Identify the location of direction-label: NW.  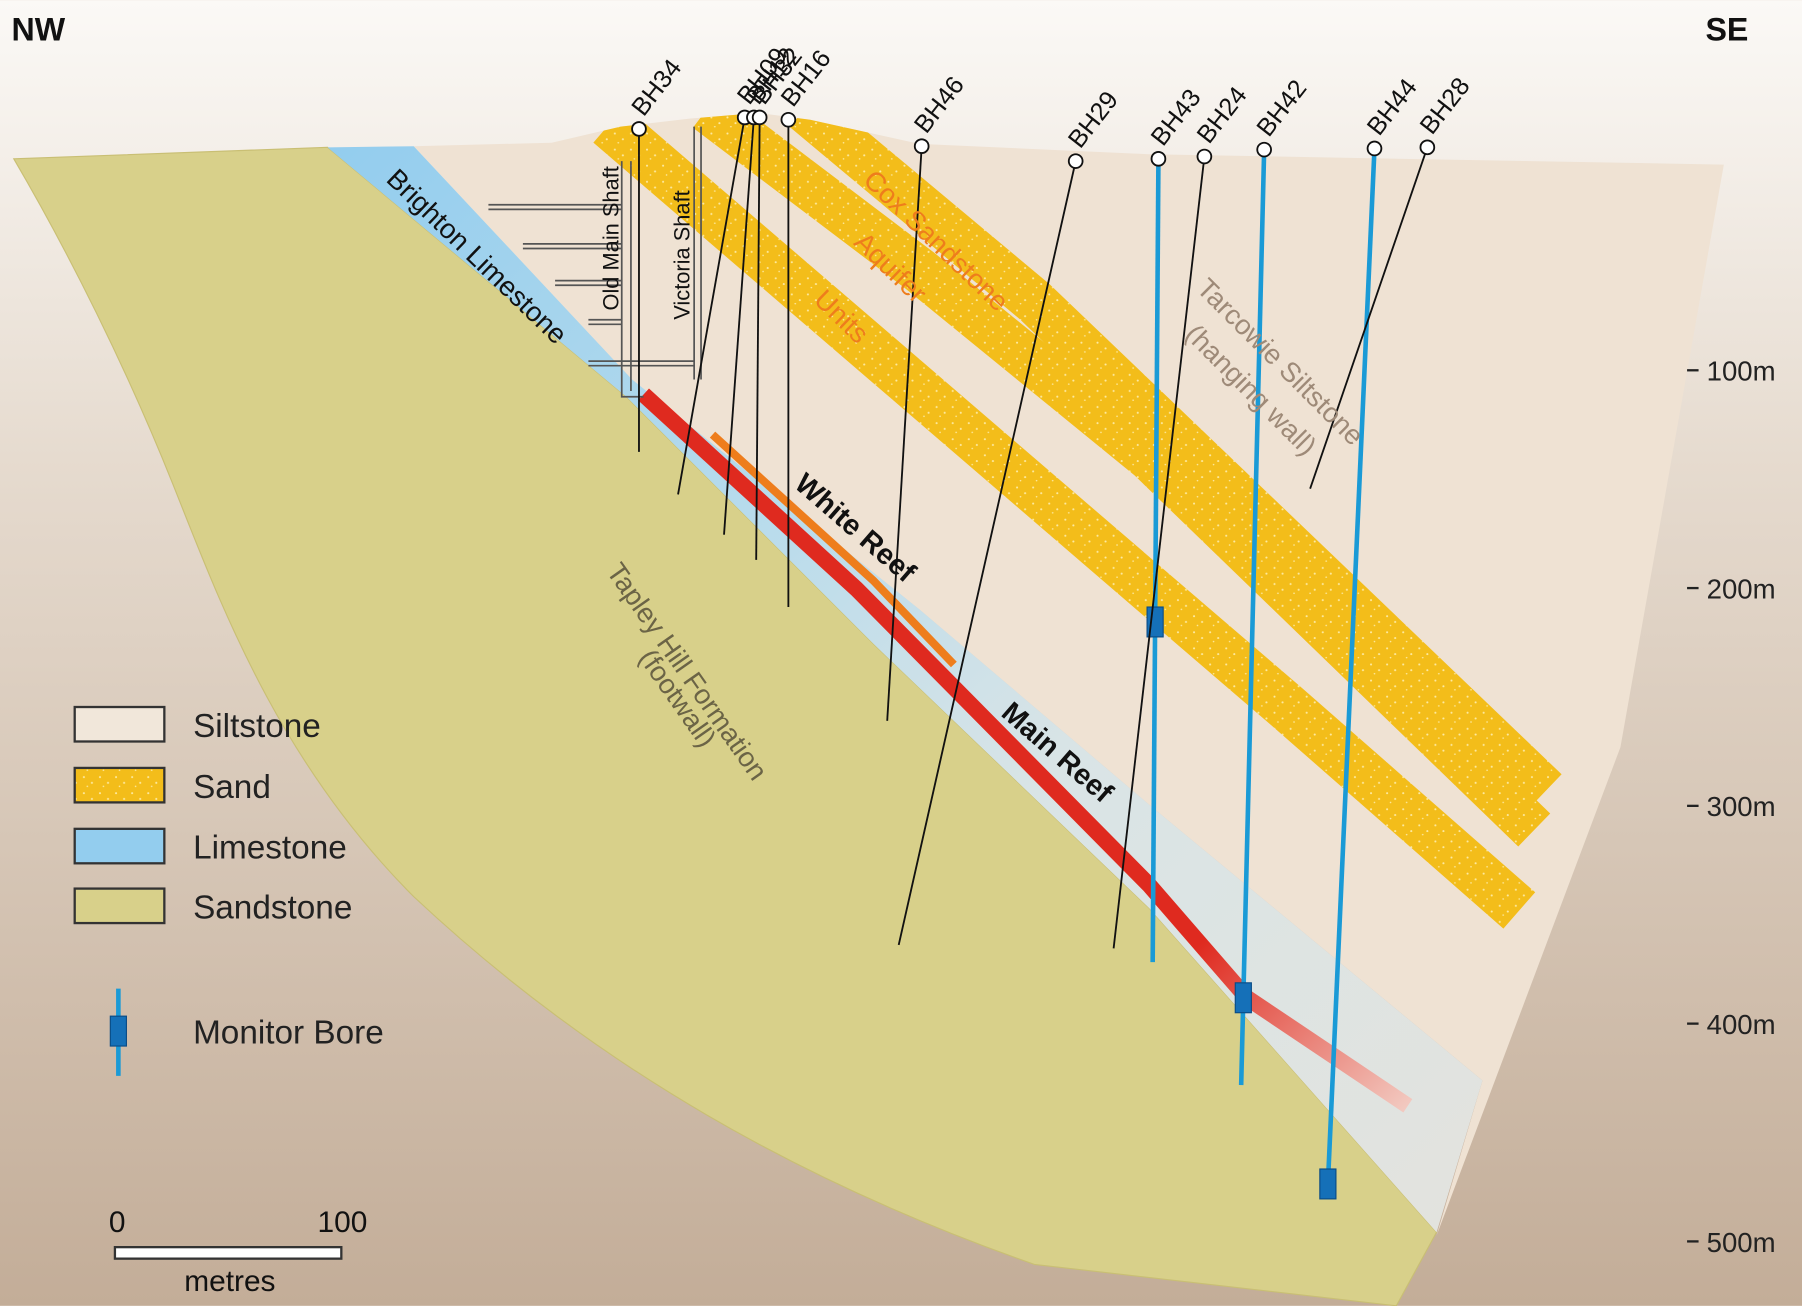
(38, 29).